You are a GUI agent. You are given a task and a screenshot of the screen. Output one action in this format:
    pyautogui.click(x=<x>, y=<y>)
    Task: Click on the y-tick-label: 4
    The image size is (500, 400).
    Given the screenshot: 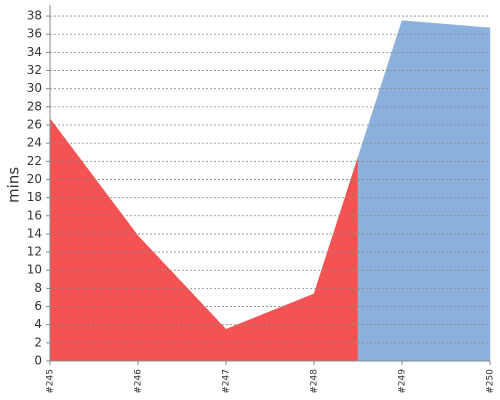 What is the action you would take?
    pyautogui.click(x=38, y=324)
    